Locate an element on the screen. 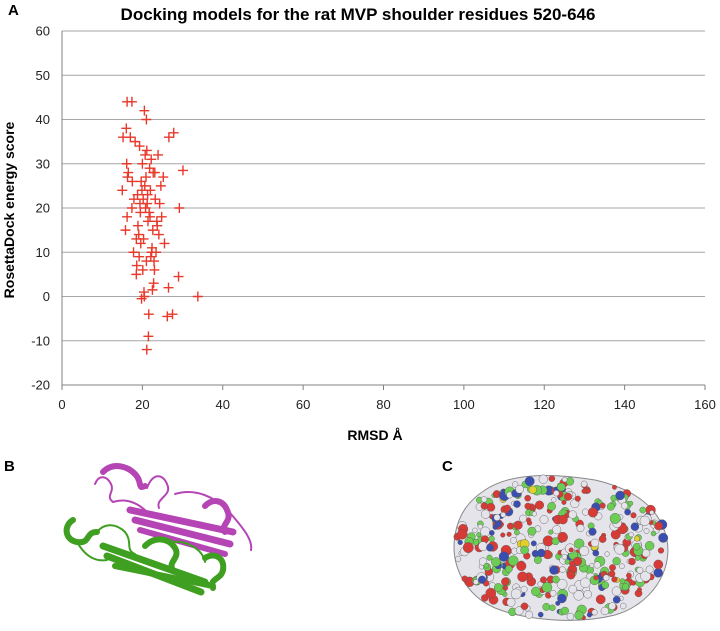  y-tick-label: 50 is located at coordinates (43, 75).